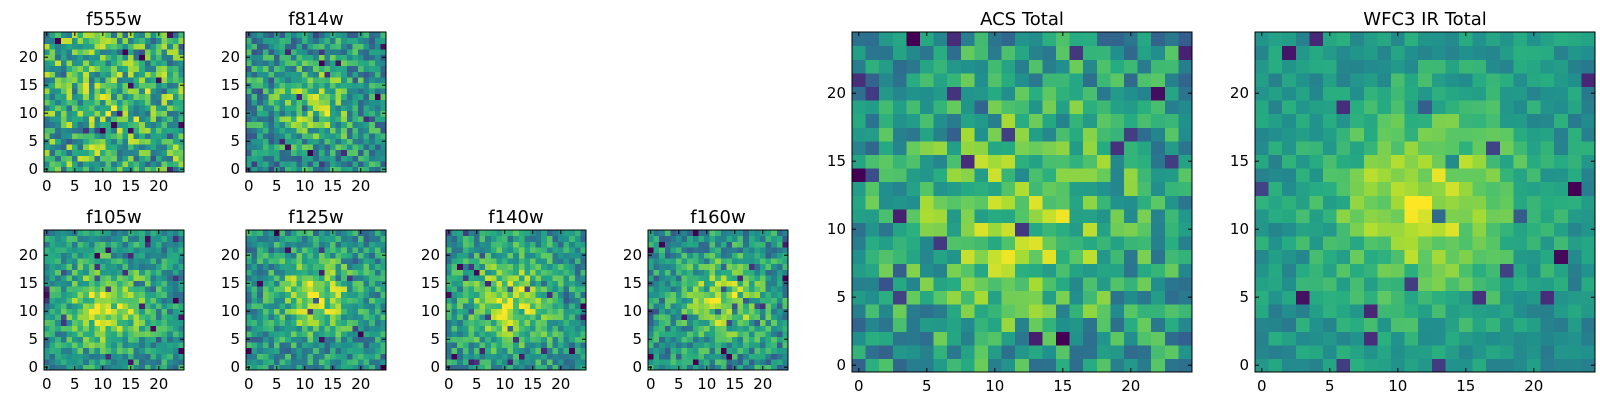 The image size is (1600, 400). I want to click on axes-frame, so click(316, 300).